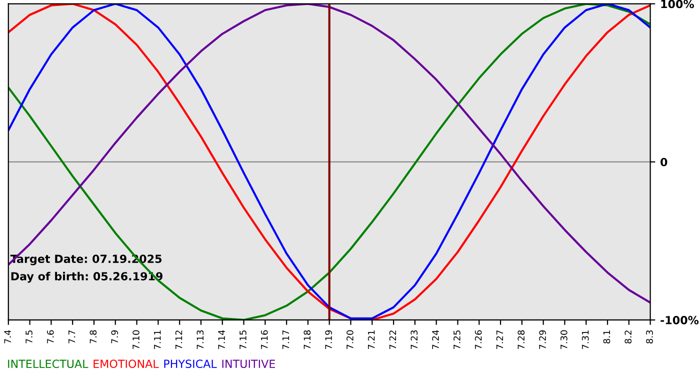 This screenshot has width=700, height=380. What do you see at coordinates (564, 340) in the screenshot?
I see `x-tick-label: 7.30` at bounding box center [564, 340].